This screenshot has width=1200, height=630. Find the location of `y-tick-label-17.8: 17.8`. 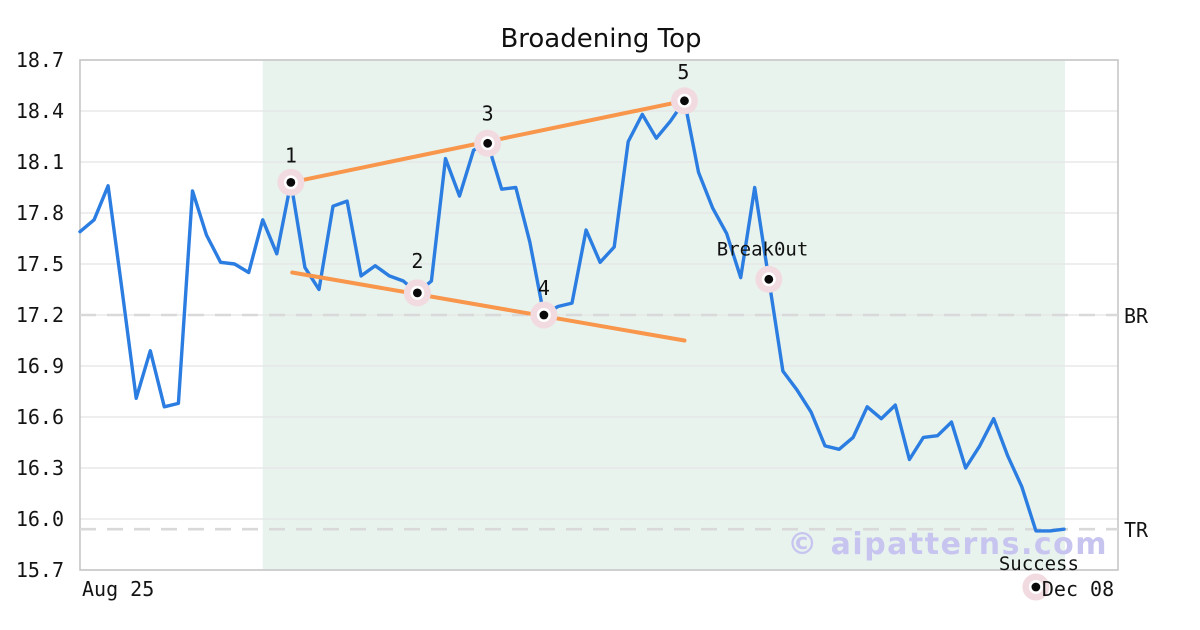

y-tick-label-17.8: 17.8 is located at coordinates (40, 213).